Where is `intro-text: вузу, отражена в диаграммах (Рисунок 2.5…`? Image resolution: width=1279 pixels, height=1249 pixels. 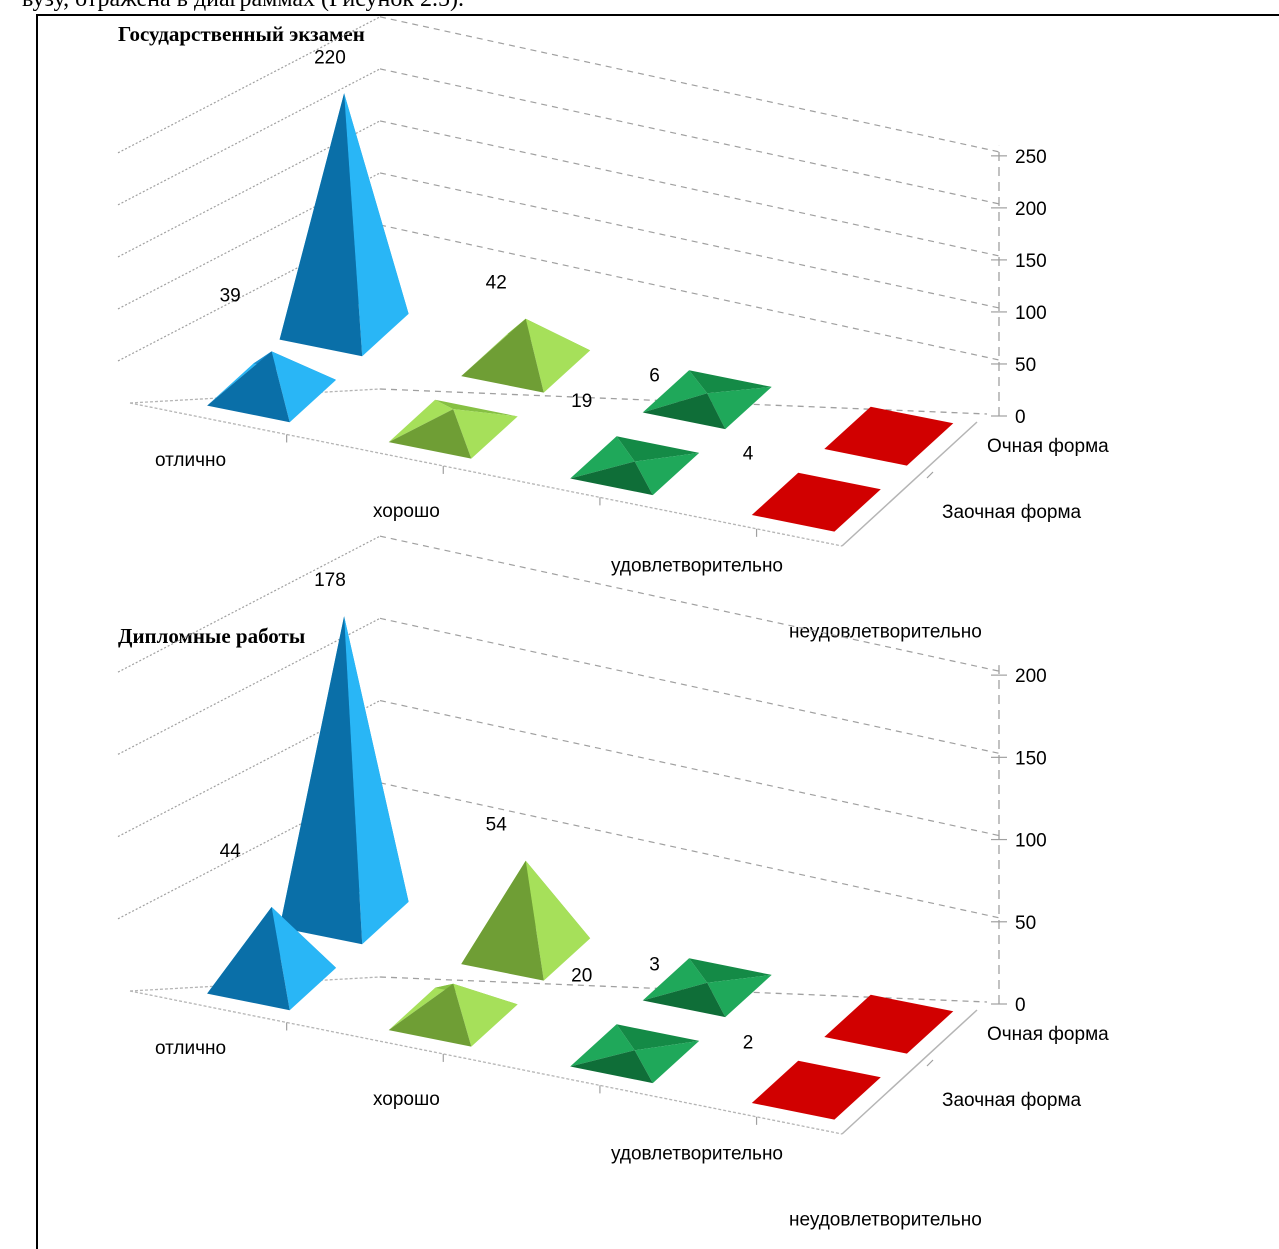 intro-text: вузу, отражена в диаграммах (Рисунок 2.5… is located at coordinates (243, 6).